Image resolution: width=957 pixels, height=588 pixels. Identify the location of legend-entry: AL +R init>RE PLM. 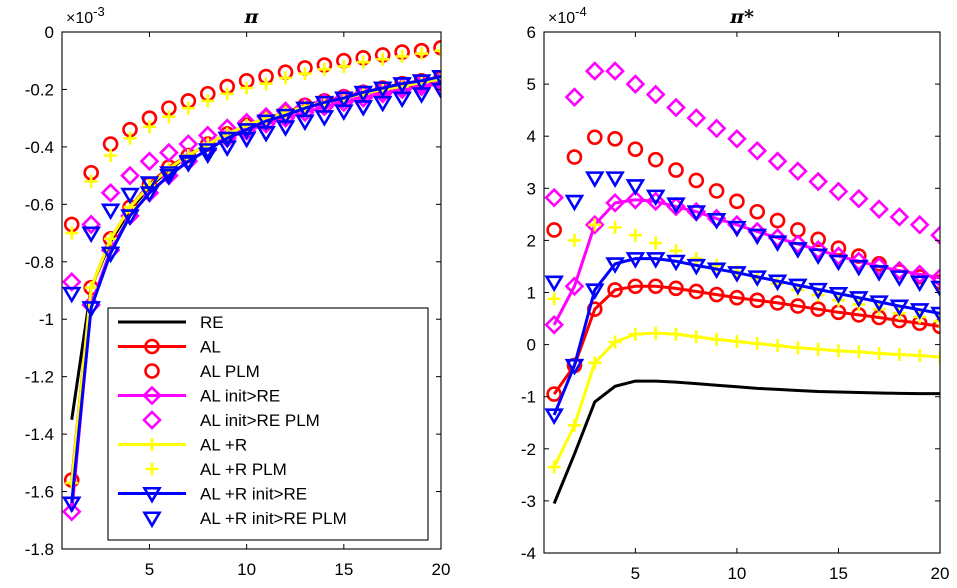
(244, 519).